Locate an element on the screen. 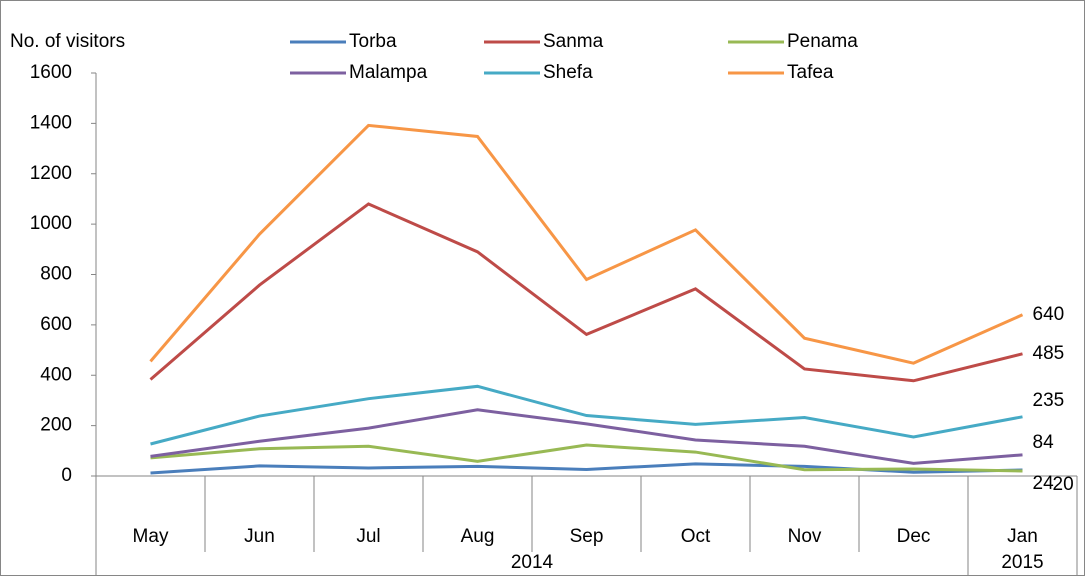 The height and width of the screenshot is (576, 1085). y-tick-label: 400 is located at coordinates (56, 374).